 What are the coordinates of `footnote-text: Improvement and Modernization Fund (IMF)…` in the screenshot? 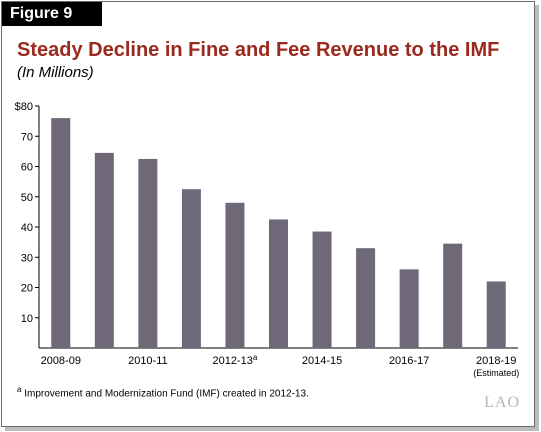 It's located at (165, 394).